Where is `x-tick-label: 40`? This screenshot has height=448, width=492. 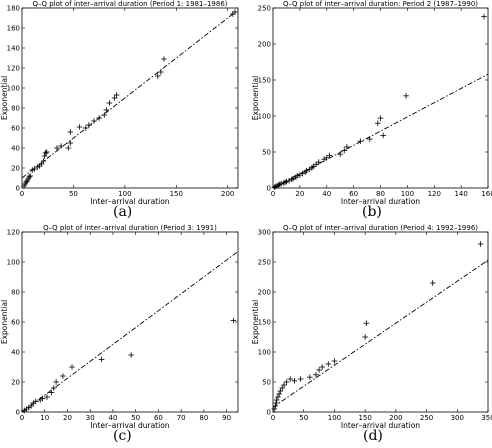
x-tick-label: 40 is located at coordinates (326, 194).